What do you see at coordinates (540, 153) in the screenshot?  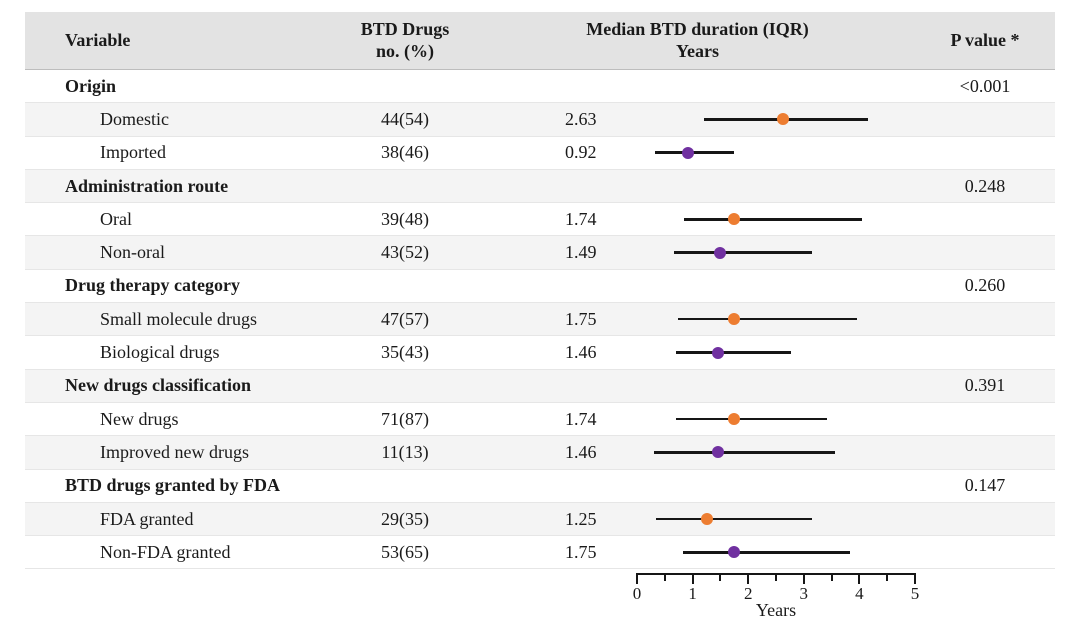 I see `item-row: Imported 38(46) 0.92` at bounding box center [540, 153].